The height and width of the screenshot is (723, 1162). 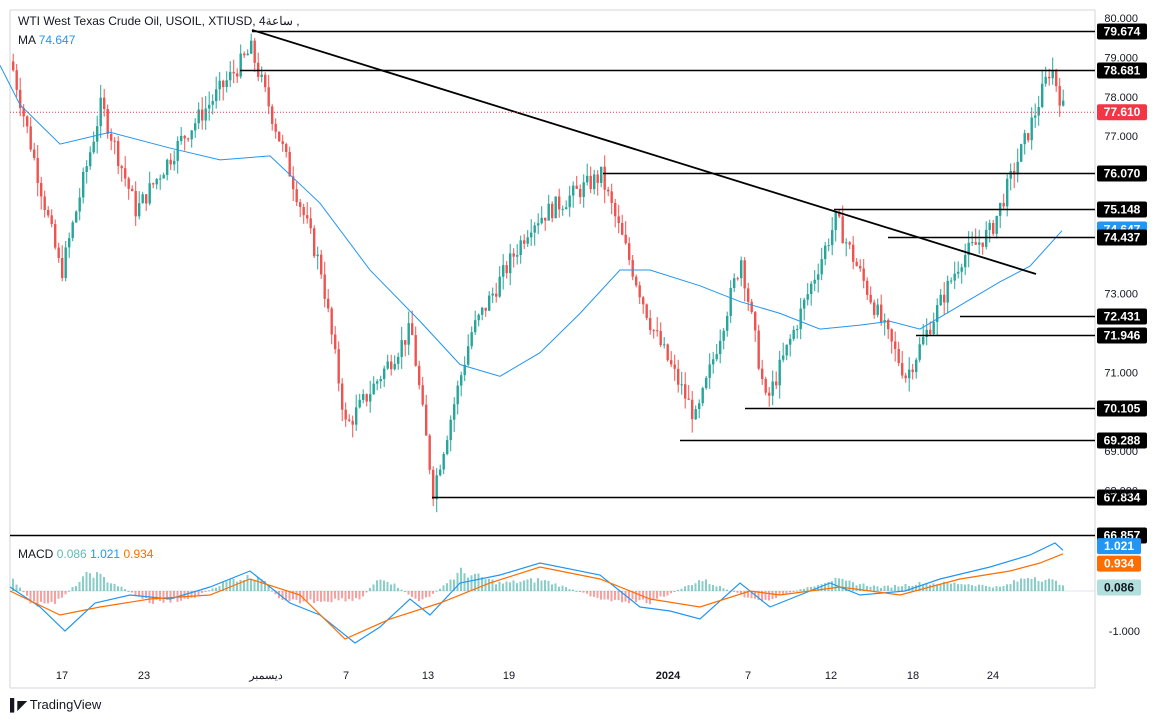 I want to click on price-tick-label: 80.000, so click(x=1121, y=19).